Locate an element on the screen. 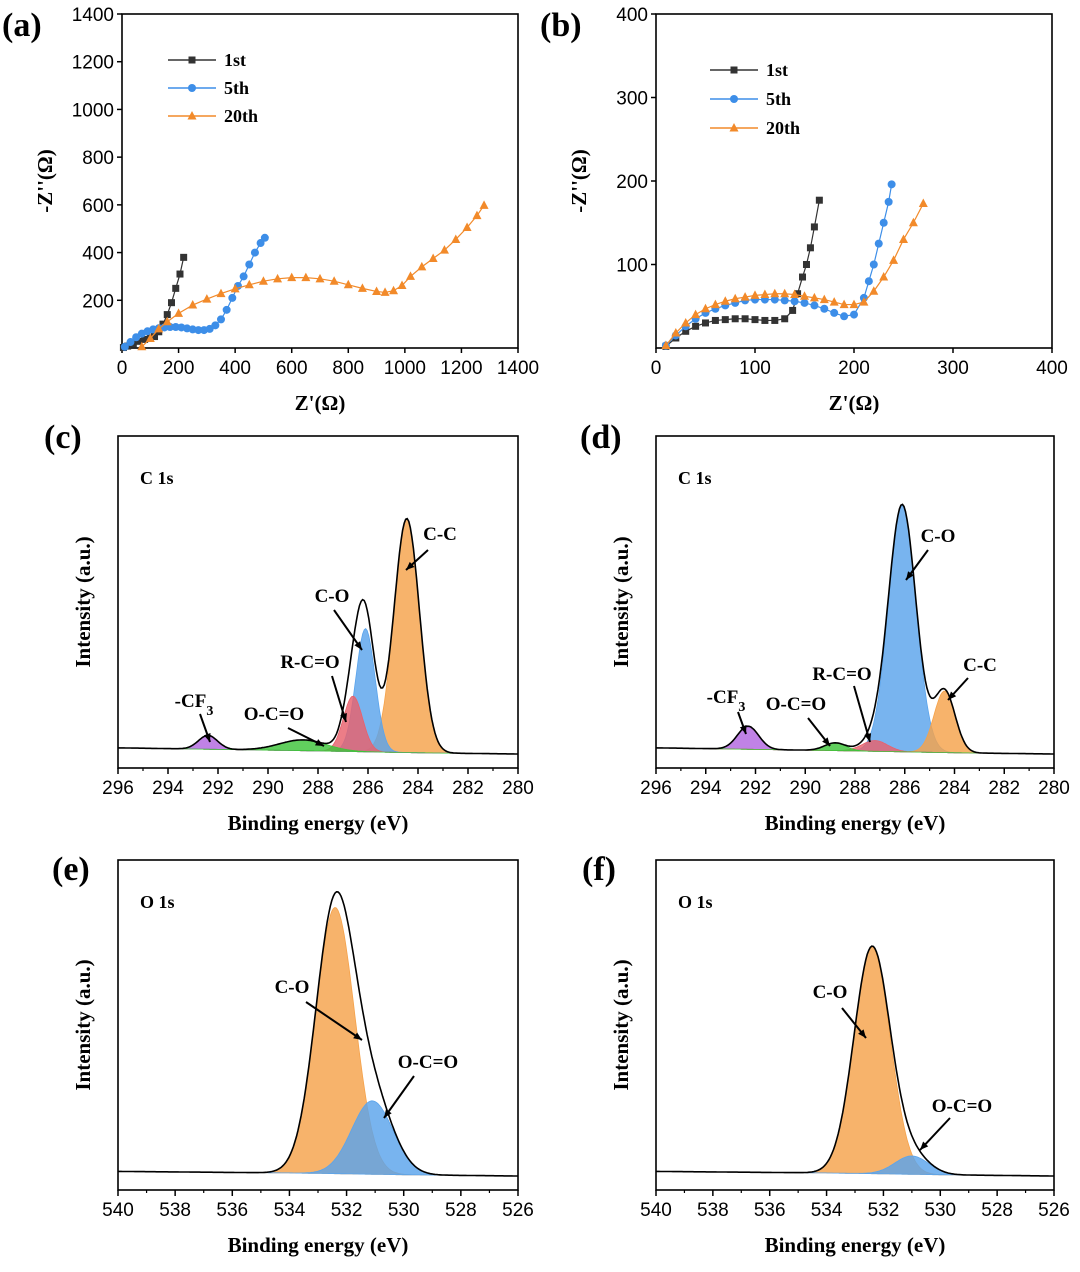 Image resolution: width=1080 pixels, height=1272 pixels. panel-letter-b: (b) is located at coordinates (561, 25).